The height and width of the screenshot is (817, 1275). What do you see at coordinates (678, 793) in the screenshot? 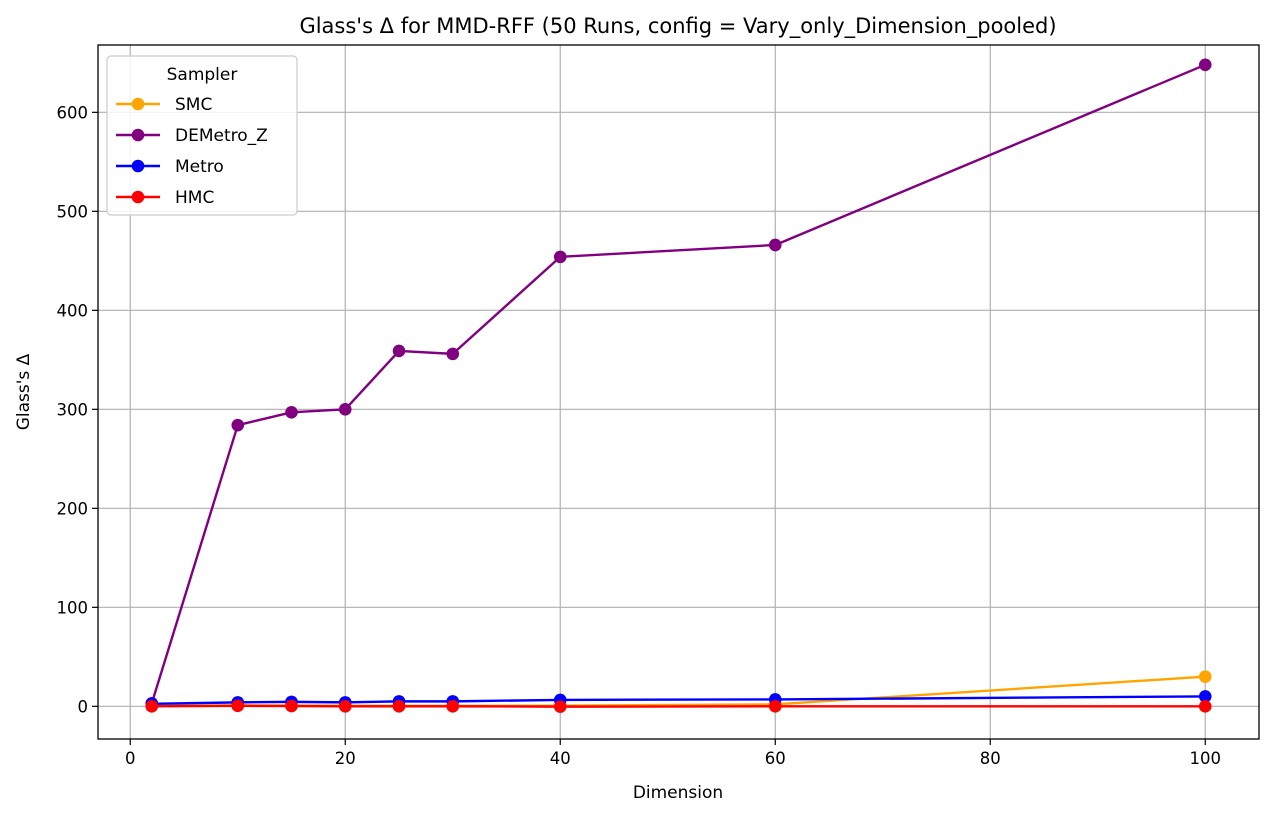
I see `x-axis-label: Dimension` at bounding box center [678, 793].